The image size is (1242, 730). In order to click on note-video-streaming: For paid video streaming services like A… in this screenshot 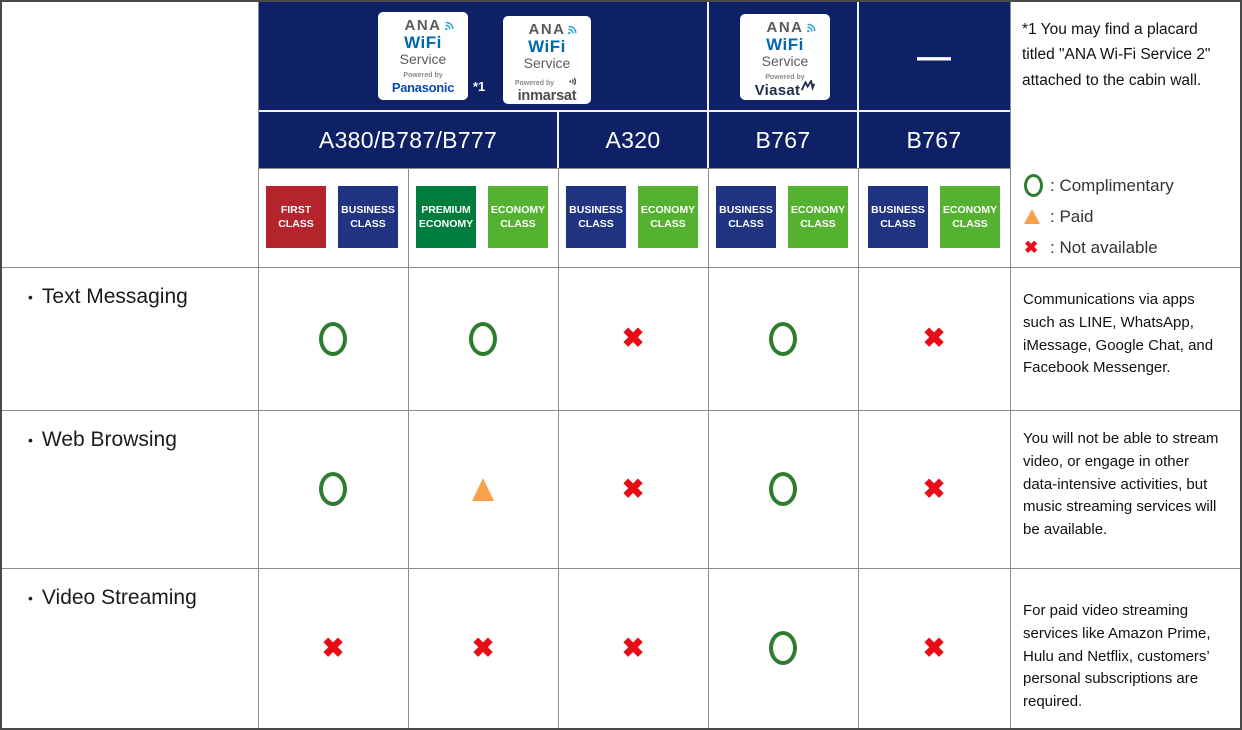, I will do `click(1117, 656)`.